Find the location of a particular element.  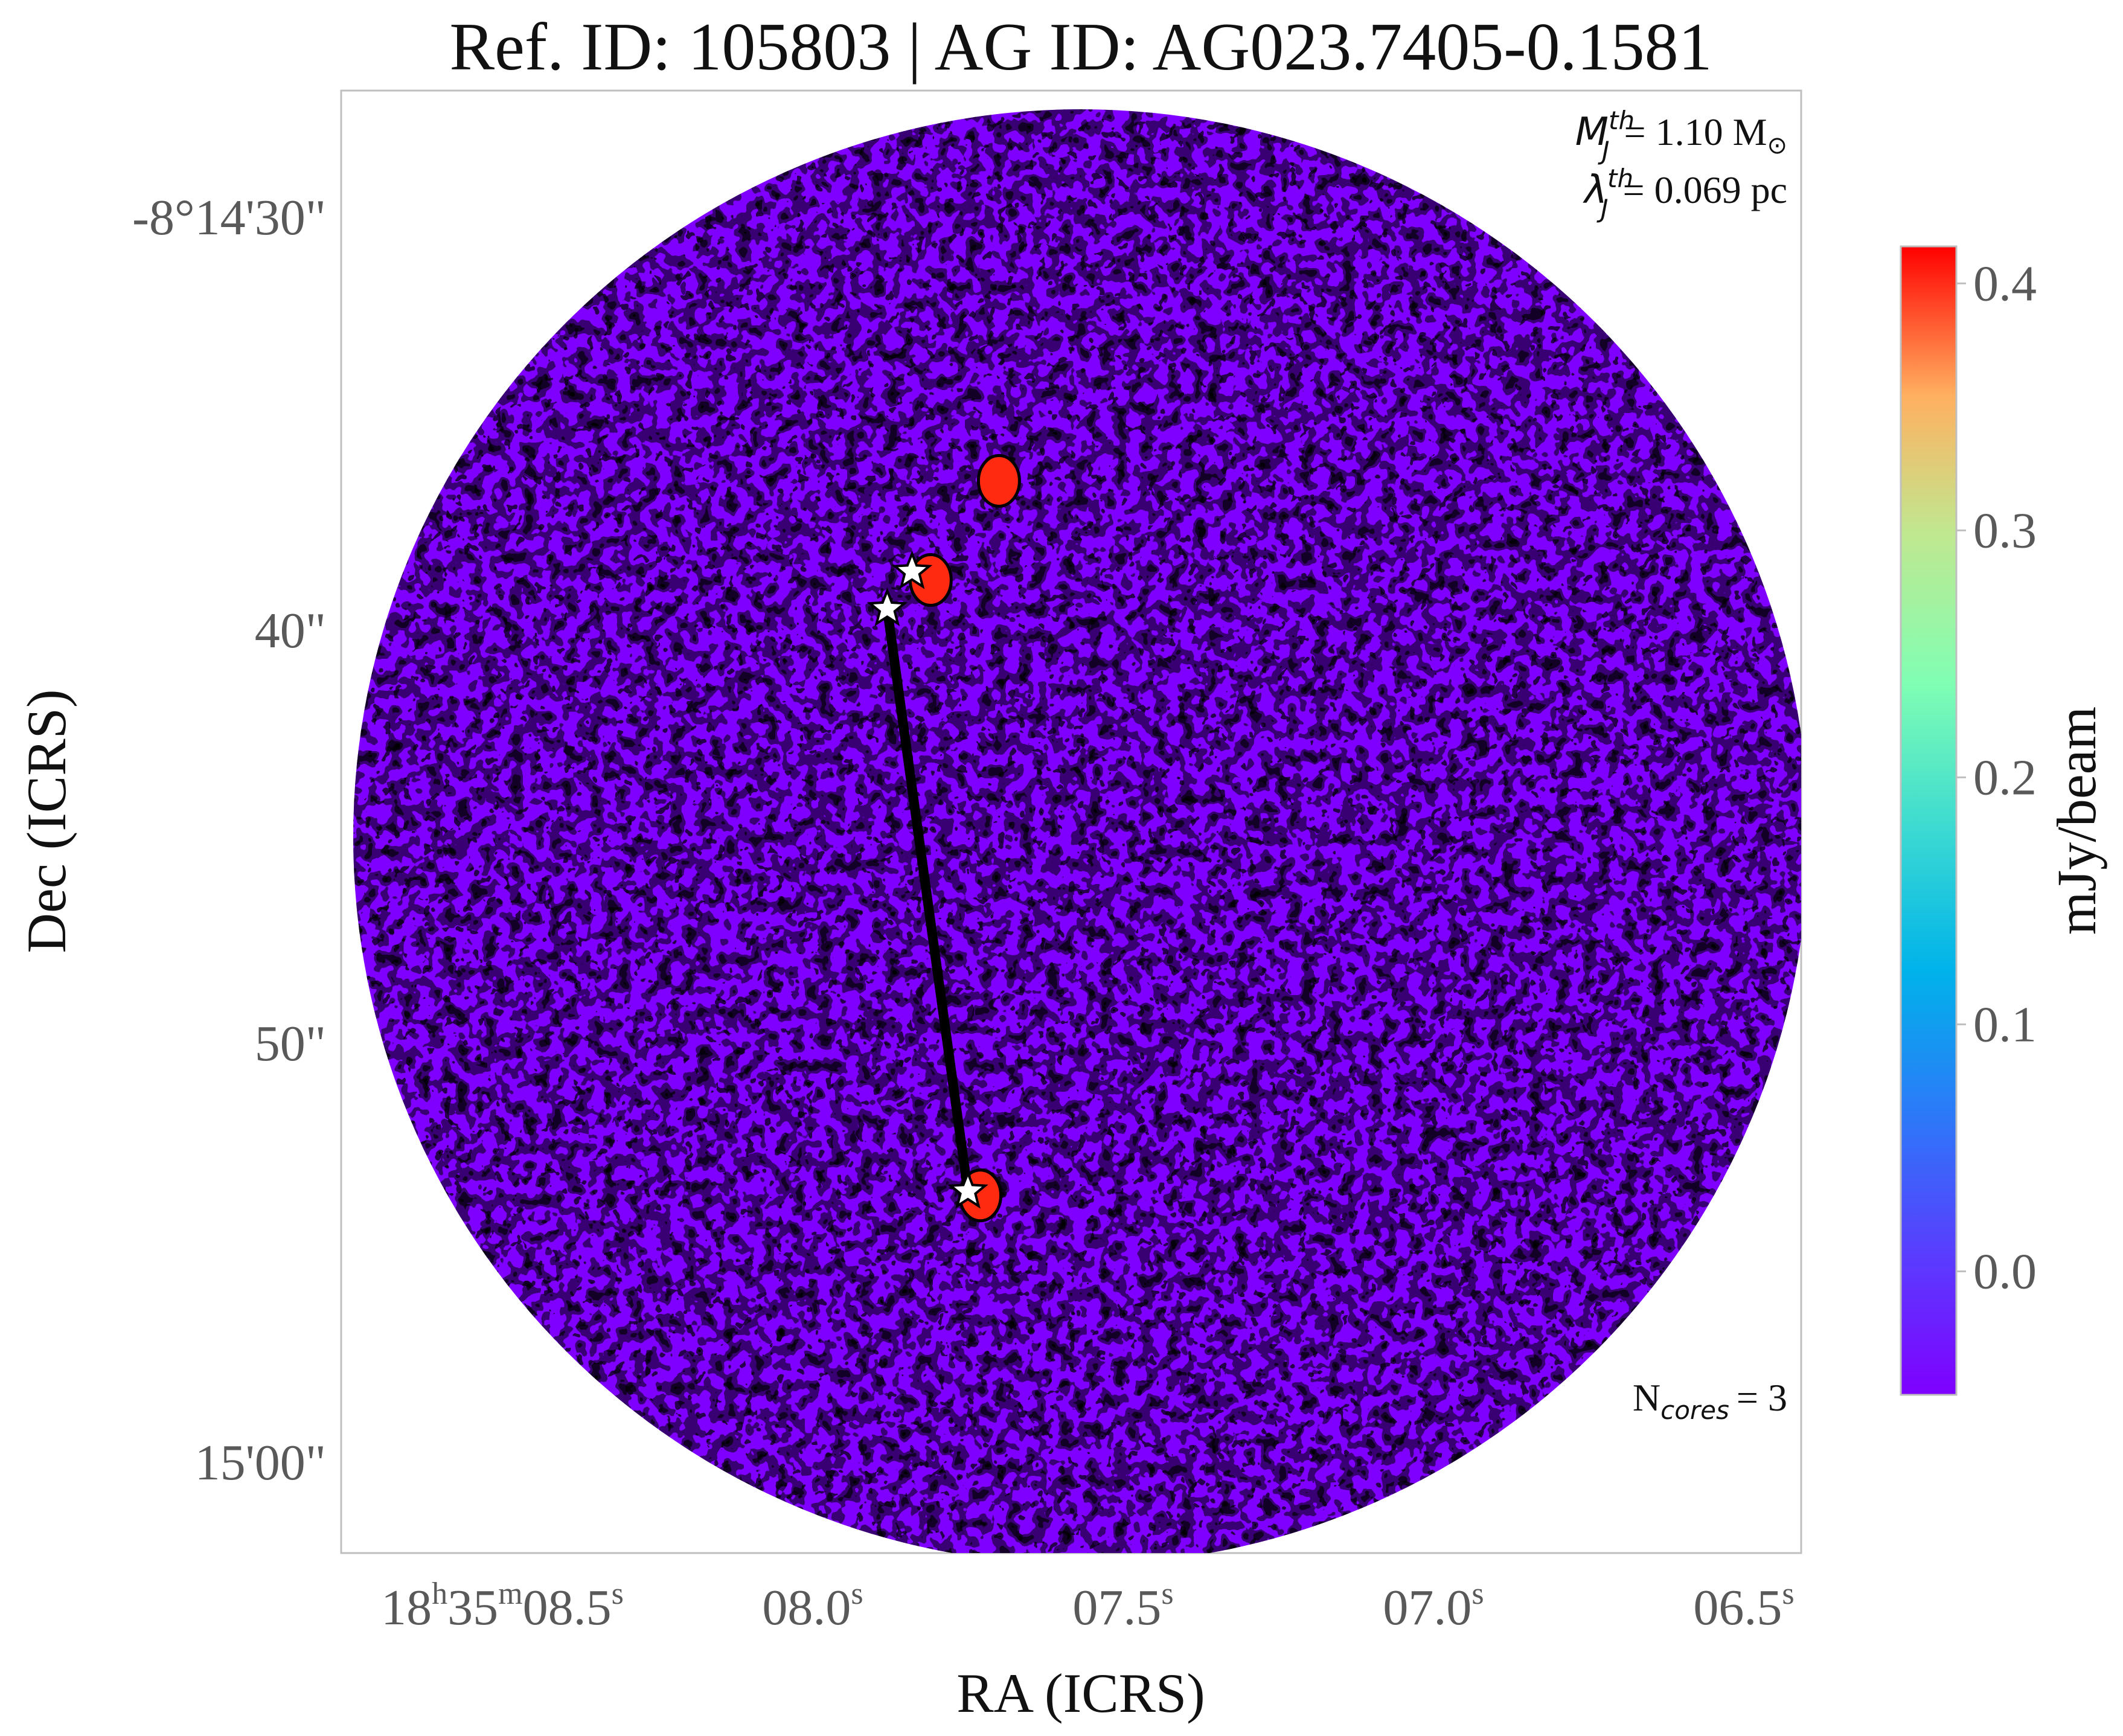

y-axis-label: Dec (ICRS) is located at coordinates (46, 821).